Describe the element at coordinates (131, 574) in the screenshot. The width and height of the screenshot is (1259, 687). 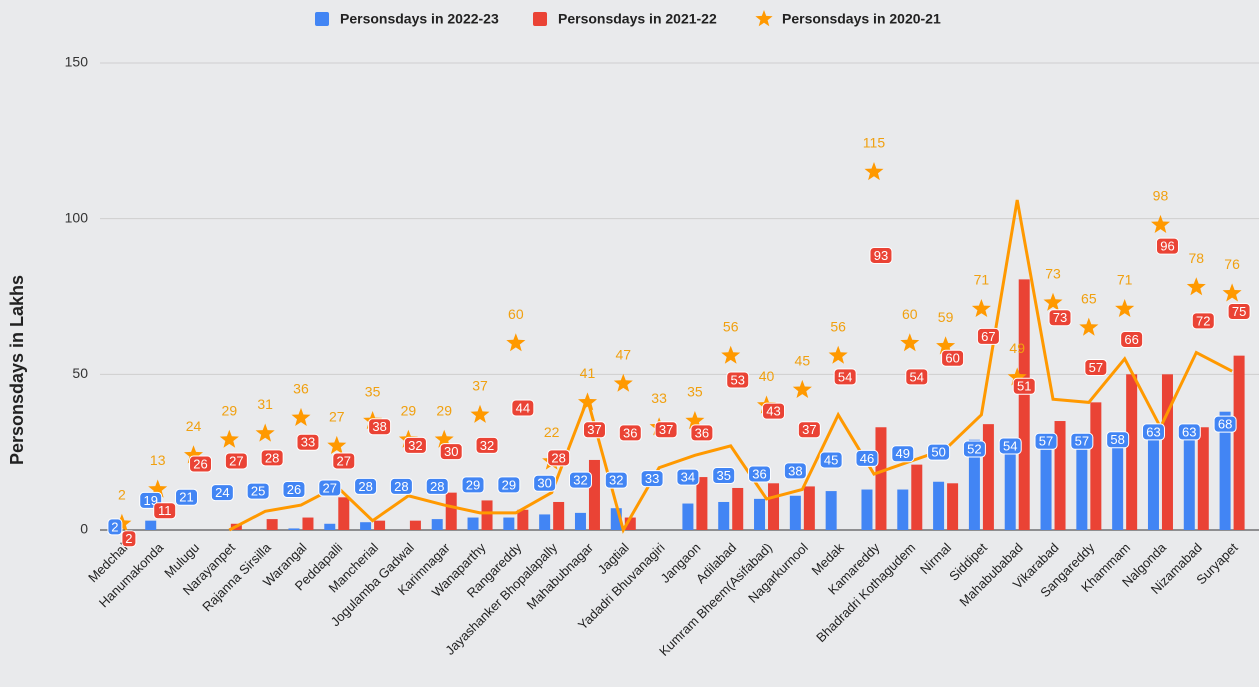
I see `x-tick-label: Hanumakonda` at that location.